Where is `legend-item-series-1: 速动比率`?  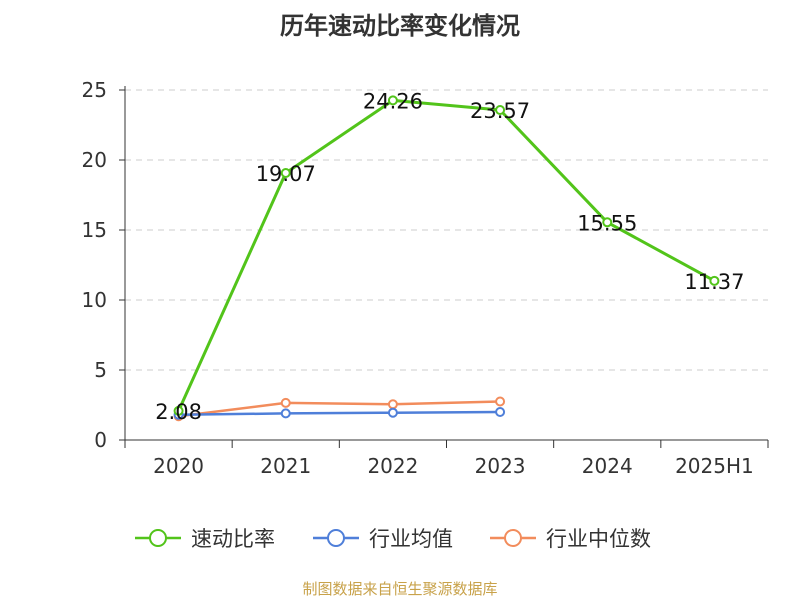 legend-item-series-1: 速动比率 is located at coordinates (204, 538).